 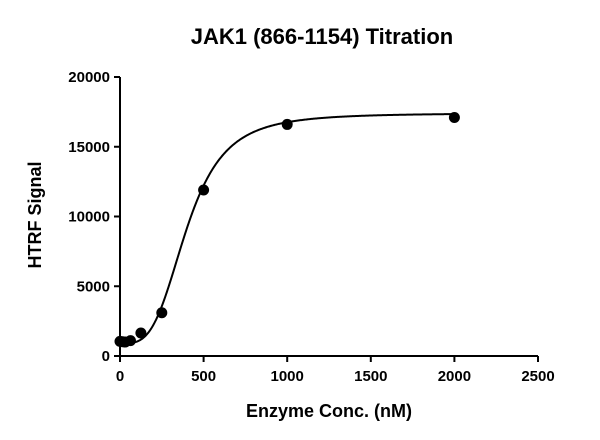 What do you see at coordinates (335, 370) in the screenshot?
I see `x-axis: 0 500 1000 1500 2000 2500` at bounding box center [335, 370].